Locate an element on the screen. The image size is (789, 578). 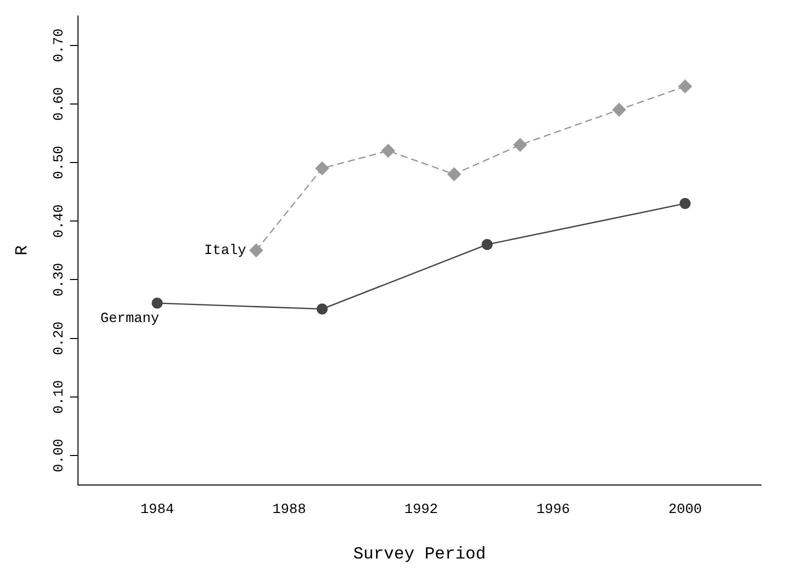
y-tick-label: 0.20 is located at coordinates (60, 338).